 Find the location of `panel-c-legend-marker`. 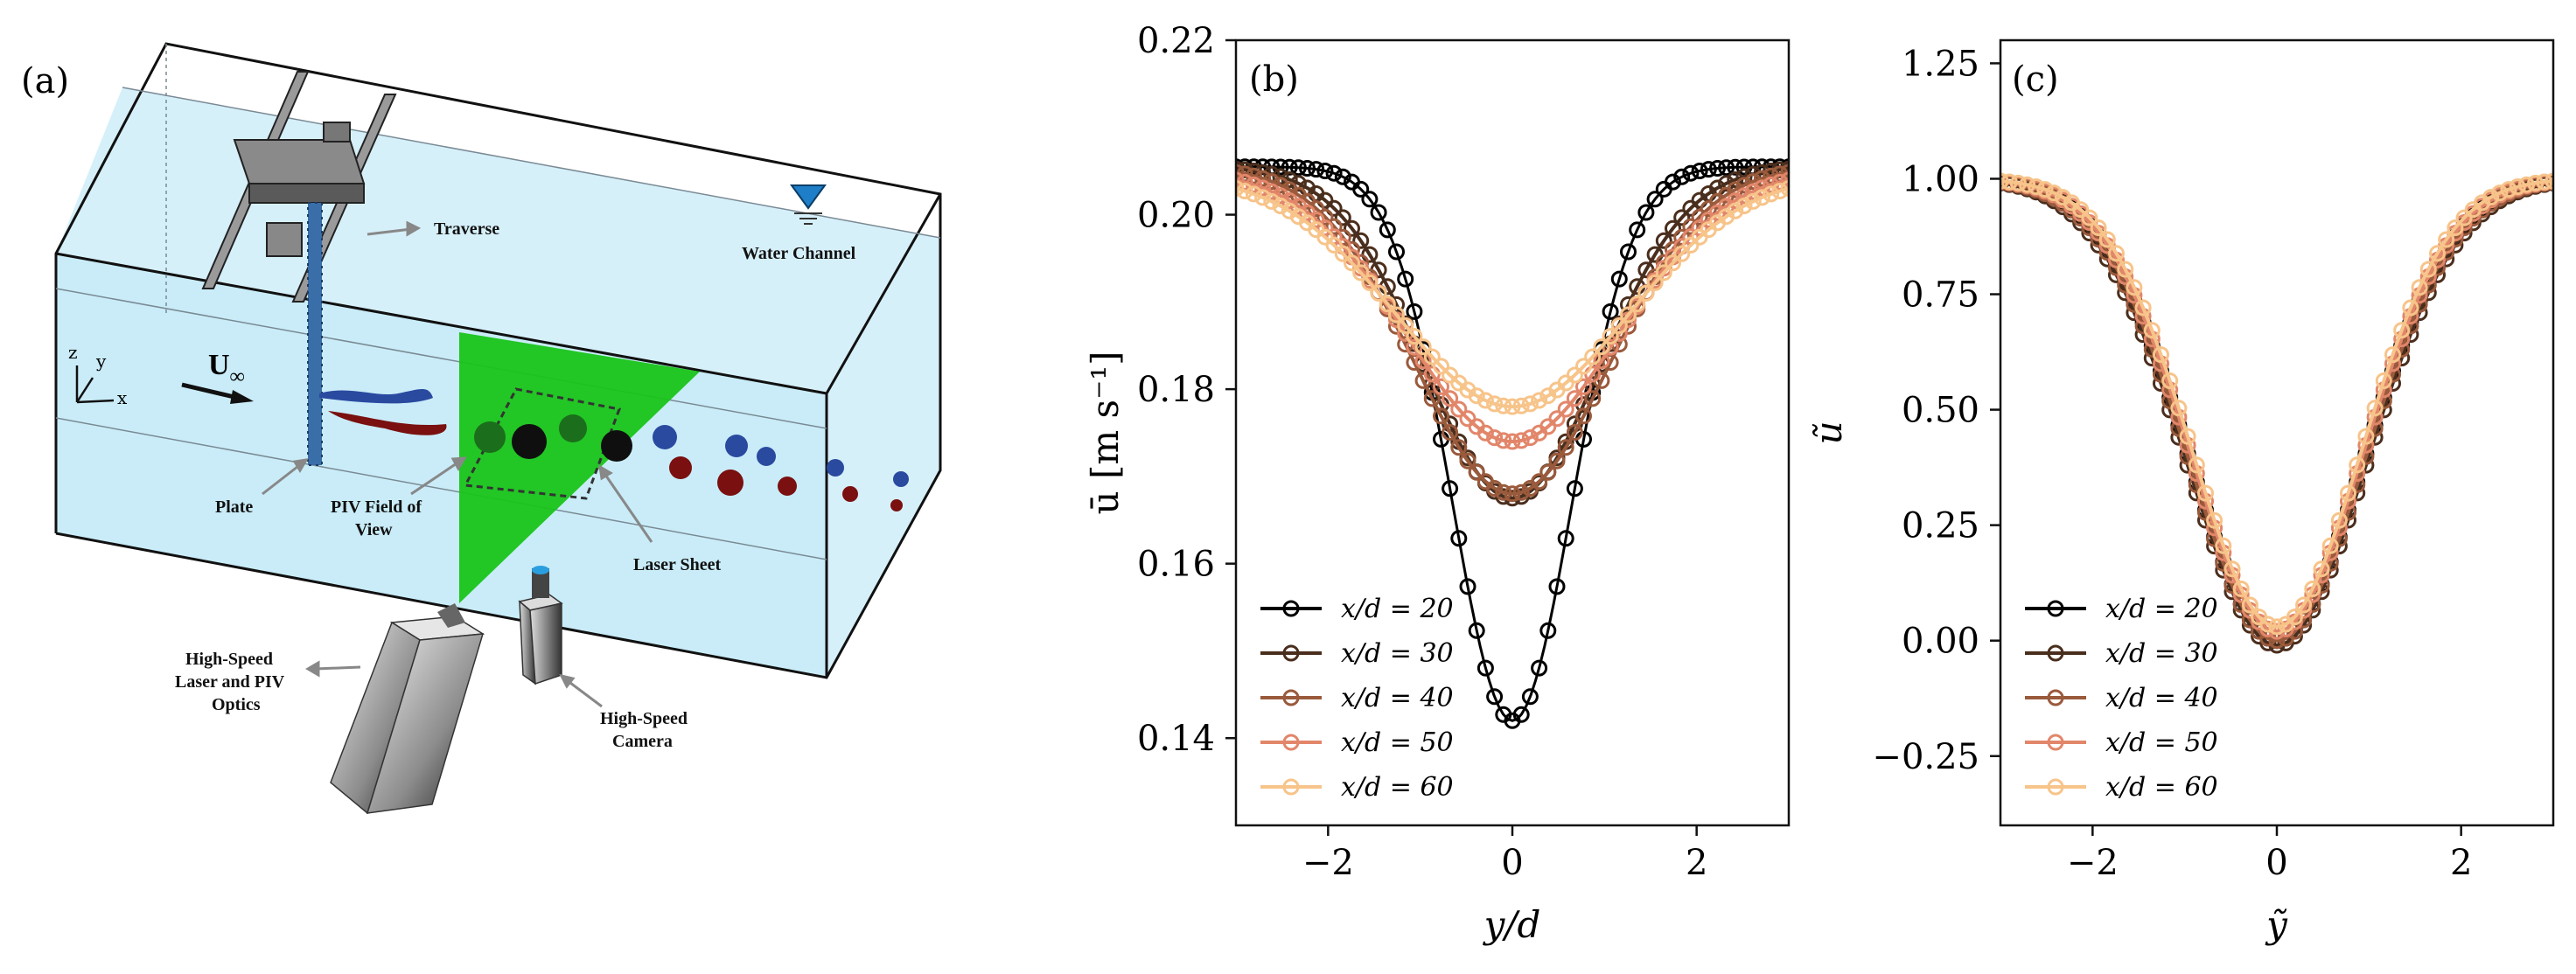

panel-c-legend-marker is located at coordinates (2055, 697).